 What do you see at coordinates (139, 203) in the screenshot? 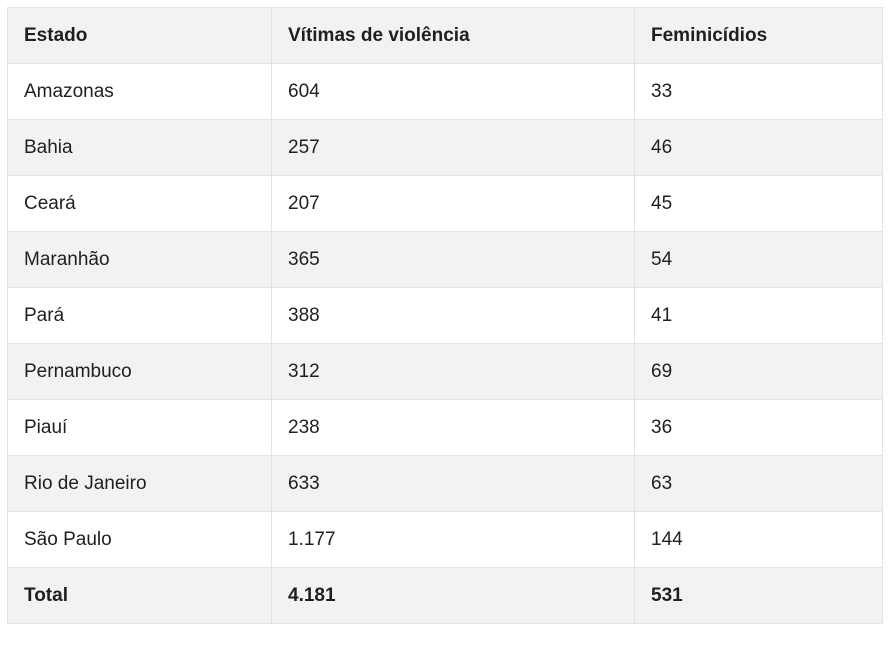
I see `cell-estado: Ceará` at bounding box center [139, 203].